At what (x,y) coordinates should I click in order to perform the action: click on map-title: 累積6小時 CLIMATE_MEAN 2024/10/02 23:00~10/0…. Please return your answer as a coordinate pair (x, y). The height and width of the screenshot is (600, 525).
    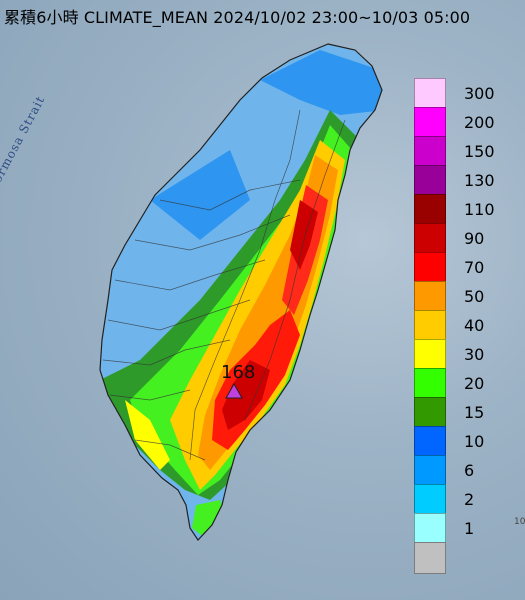
    Looking at the image, I should click on (237, 17).